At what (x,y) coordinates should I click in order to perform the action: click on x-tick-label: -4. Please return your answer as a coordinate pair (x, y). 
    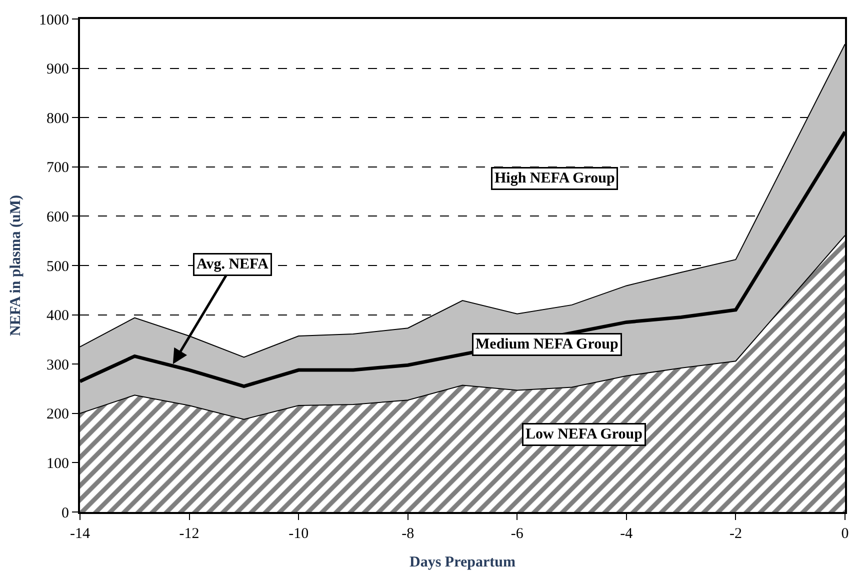
    Looking at the image, I should click on (627, 534).